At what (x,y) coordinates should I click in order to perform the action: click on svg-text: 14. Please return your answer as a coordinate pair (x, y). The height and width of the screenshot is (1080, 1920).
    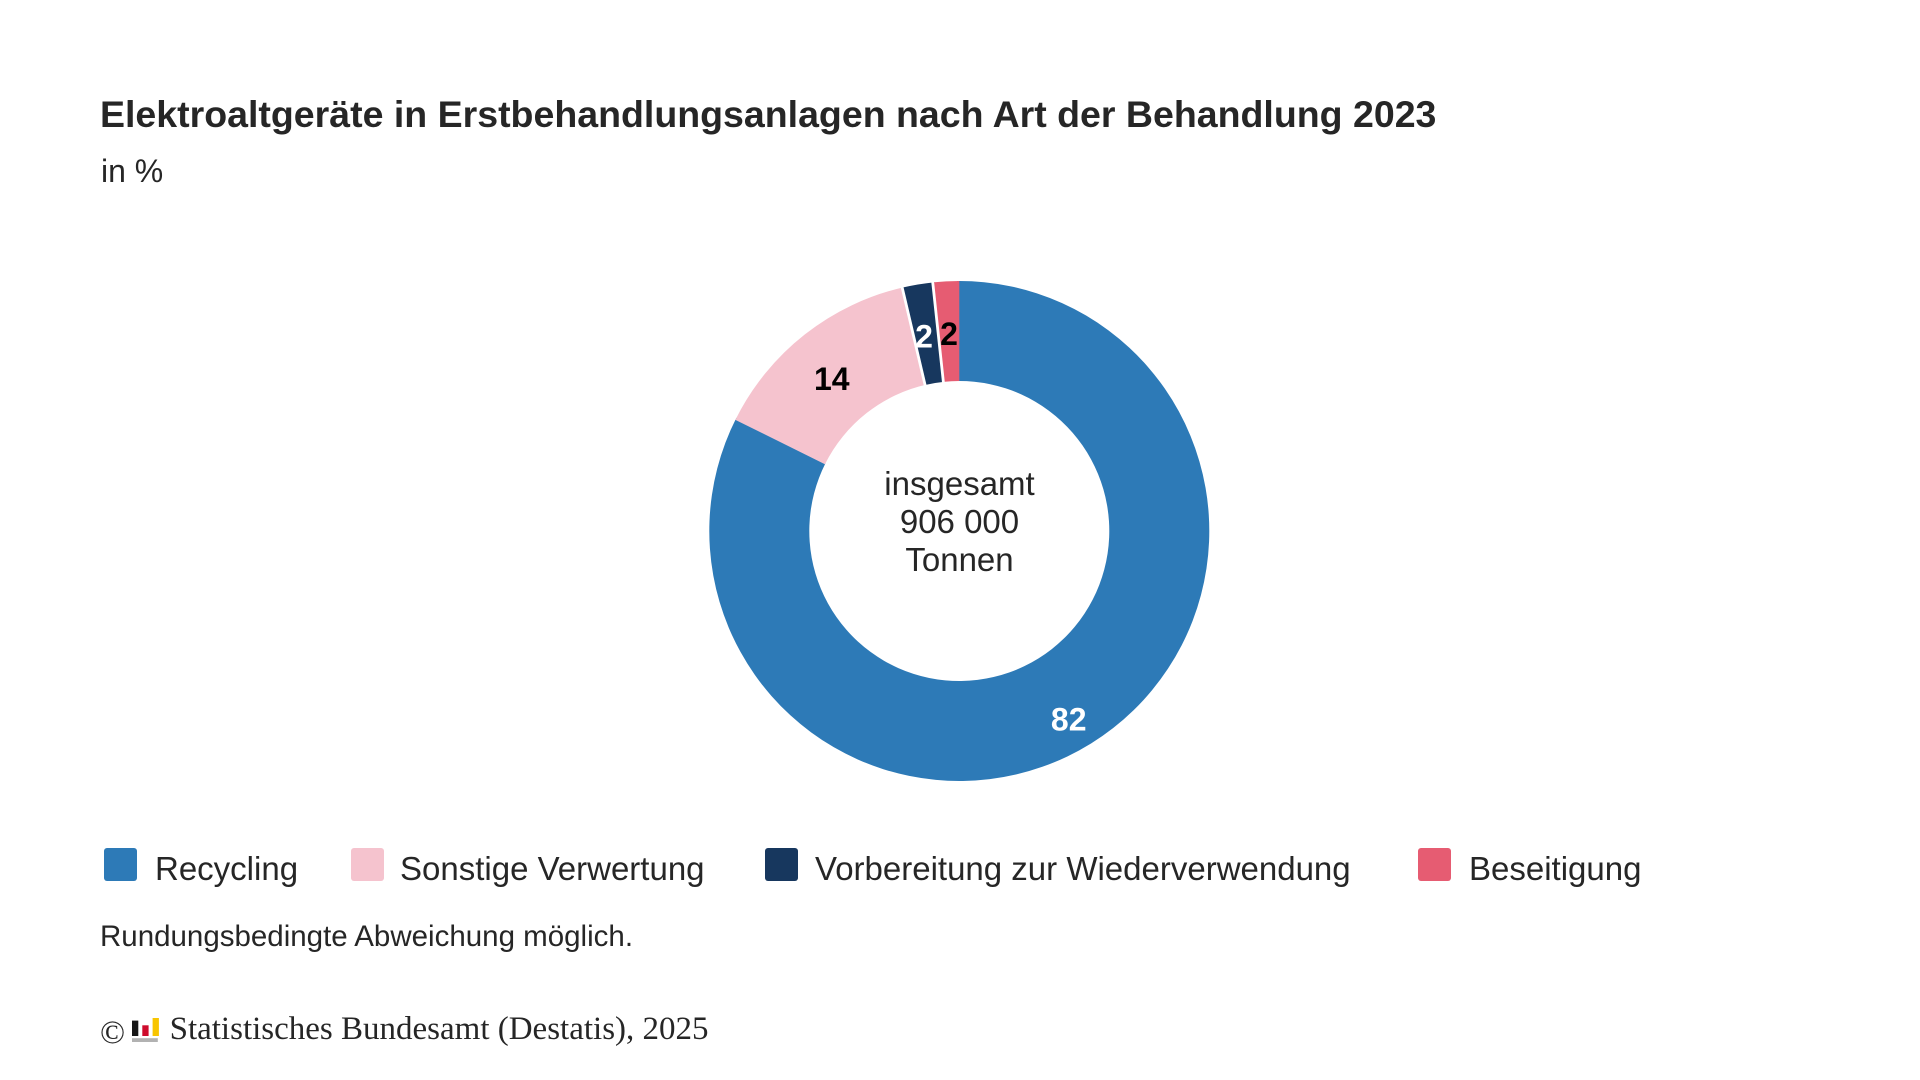
    Looking at the image, I should click on (832, 379).